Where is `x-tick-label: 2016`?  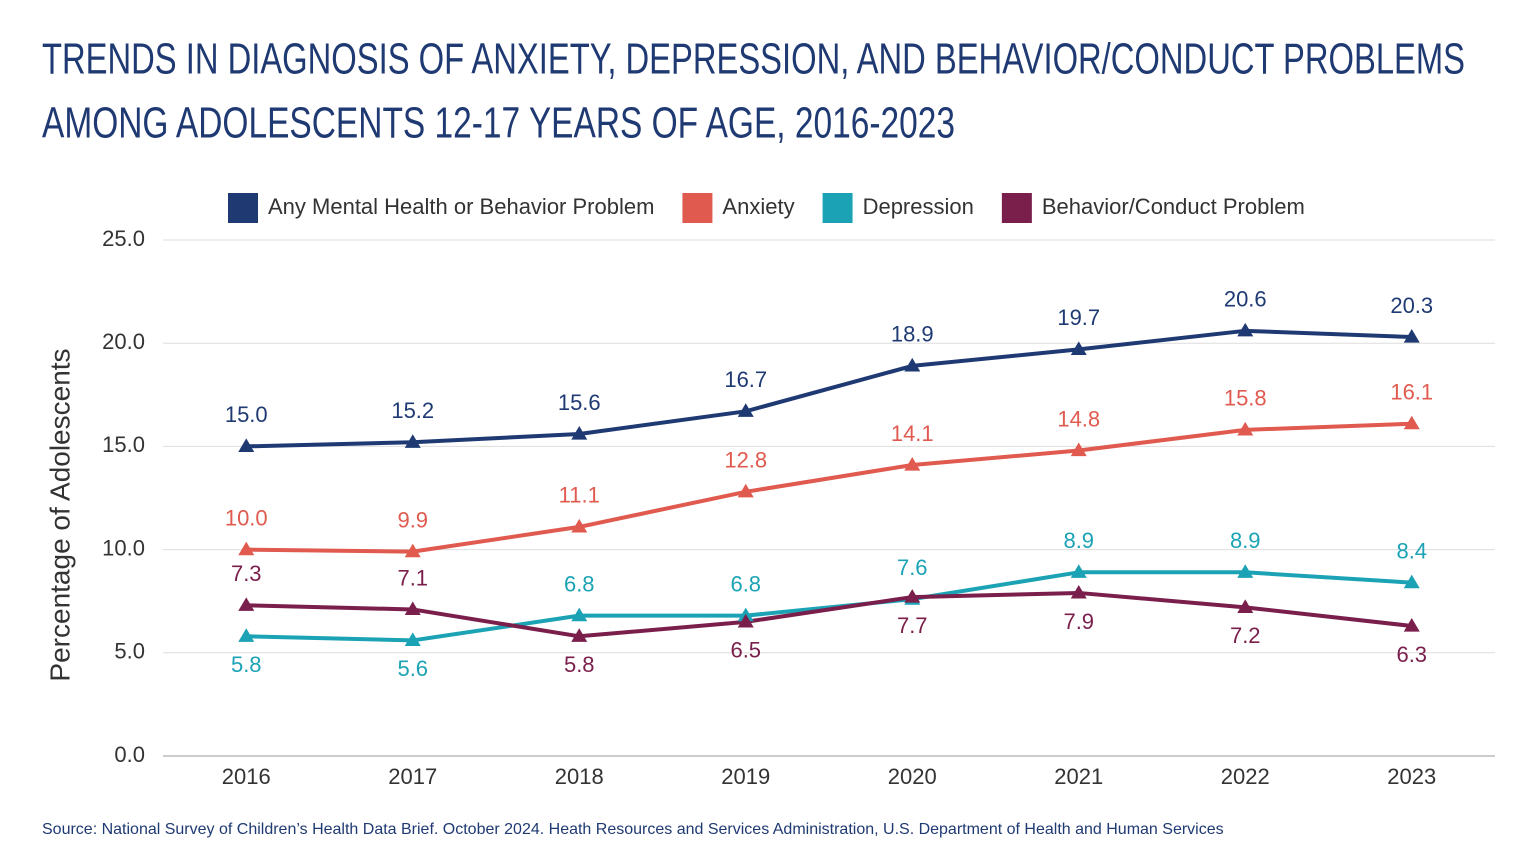 x-tick-label: 2016 is located at coordinates (246, 776).